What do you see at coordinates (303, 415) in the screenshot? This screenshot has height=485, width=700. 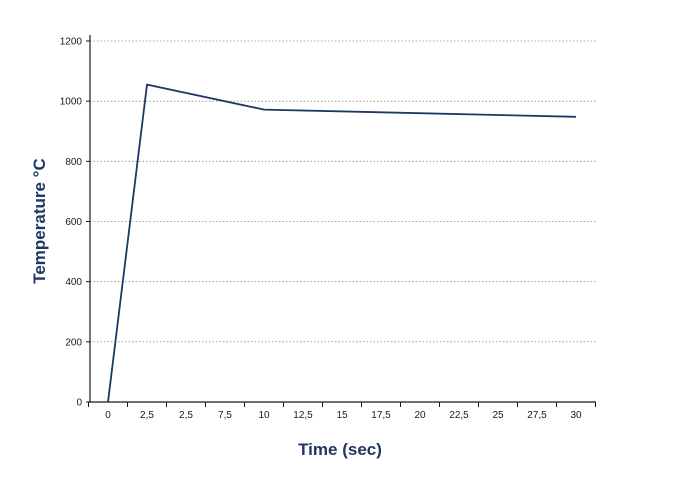 I see `x-tick-label: 12,5` at bounding box center [303, 415].